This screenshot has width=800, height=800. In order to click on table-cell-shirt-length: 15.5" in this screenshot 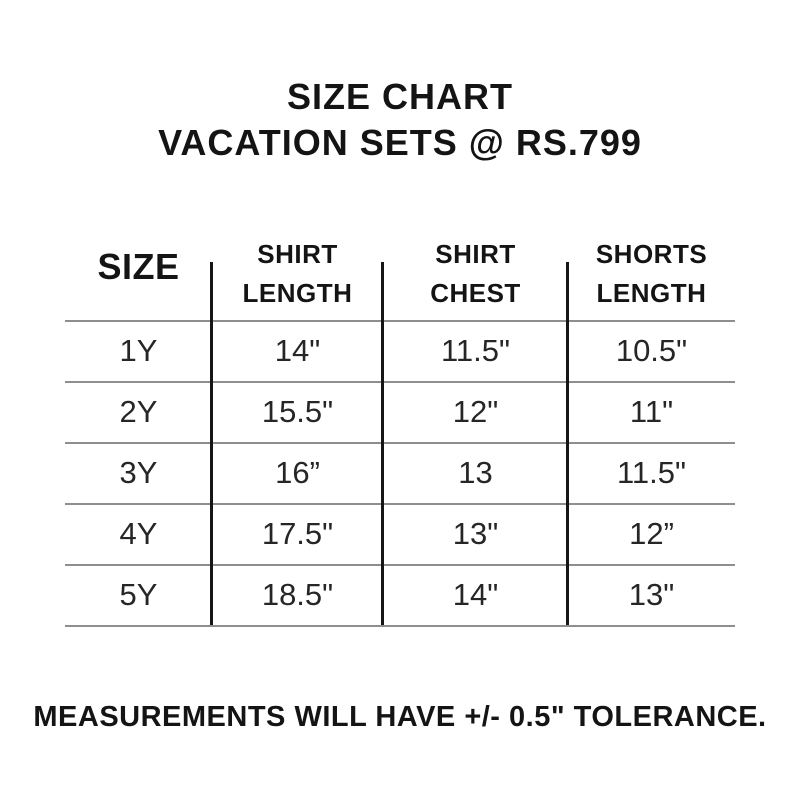, I will do `click(297, 411)`.